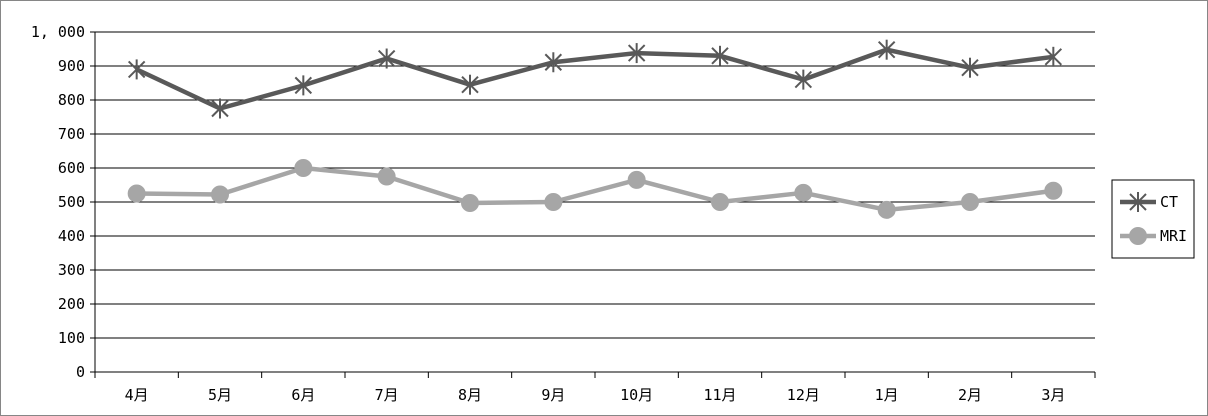 This screenshot has height=416, width=1208. What do you see at coordinates (71, 338) in the screenshot?
I see `y-tick-label: 100` at bounding box center [71, 338].